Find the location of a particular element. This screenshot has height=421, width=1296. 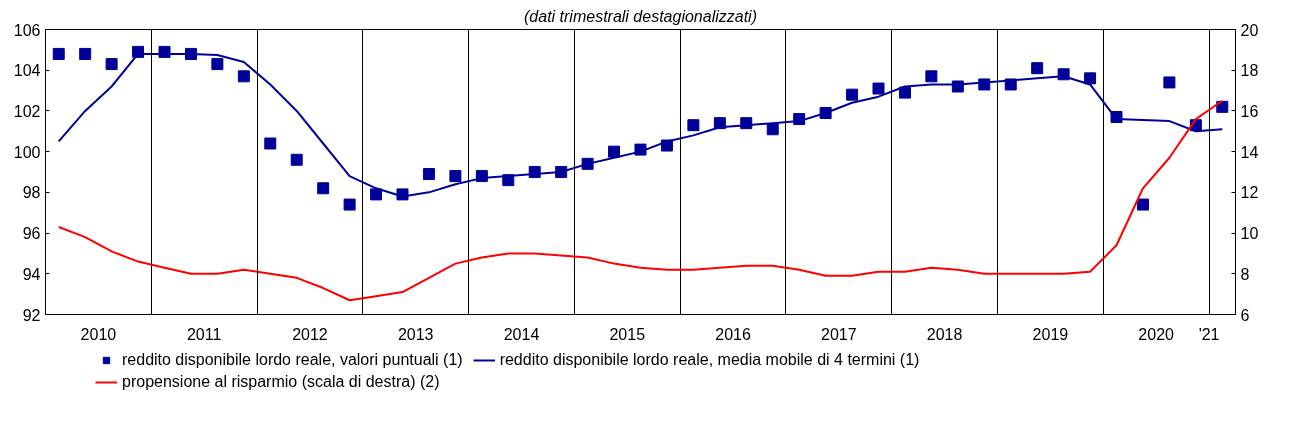

legend-label: propensione al risparmio (scala di destra) (2) is located at coordinates (281, 382).